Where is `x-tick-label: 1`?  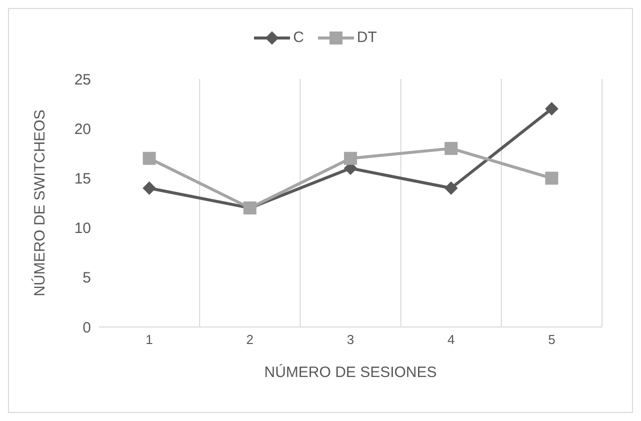 x-tick-label: 1 is located at coordinates (149, 340).